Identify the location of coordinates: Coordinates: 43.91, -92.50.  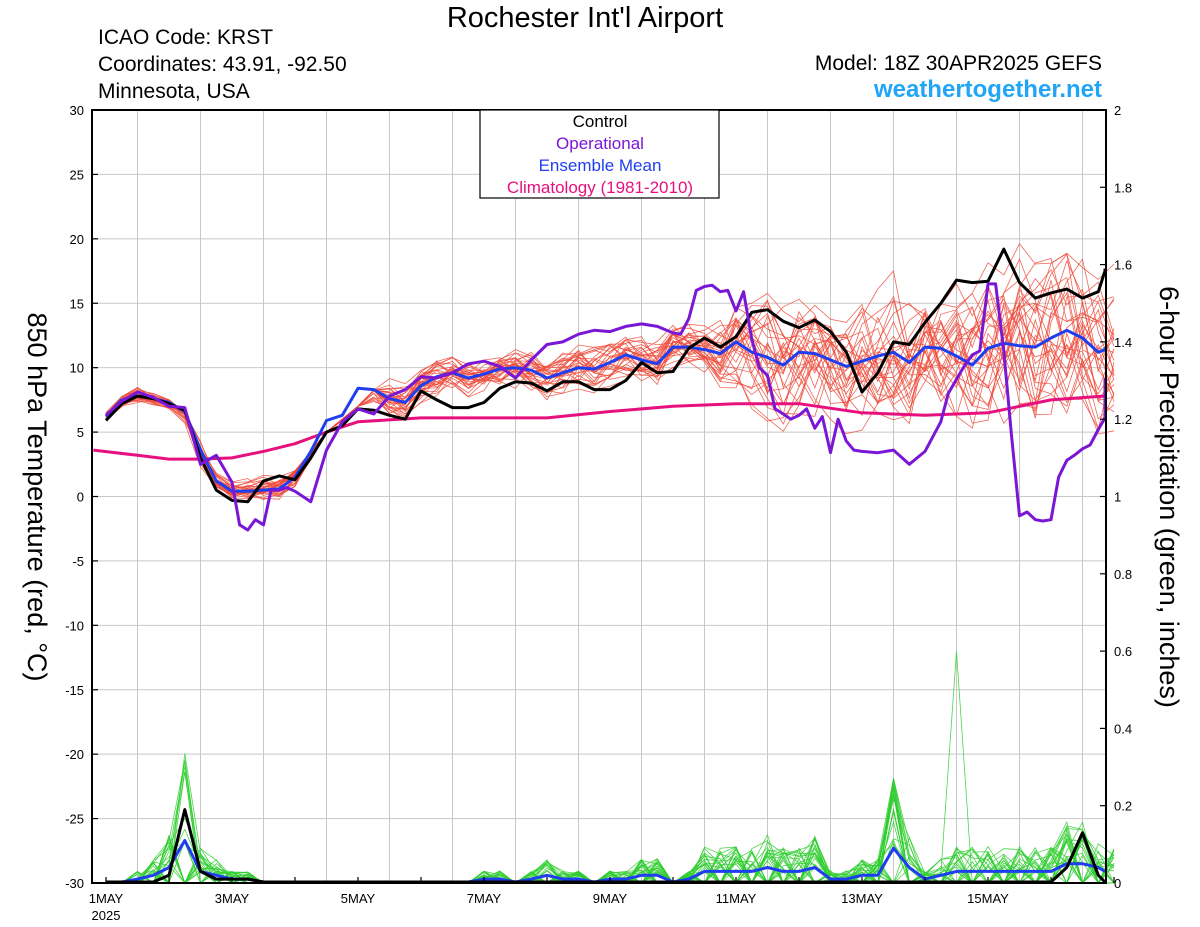
(222, 64).